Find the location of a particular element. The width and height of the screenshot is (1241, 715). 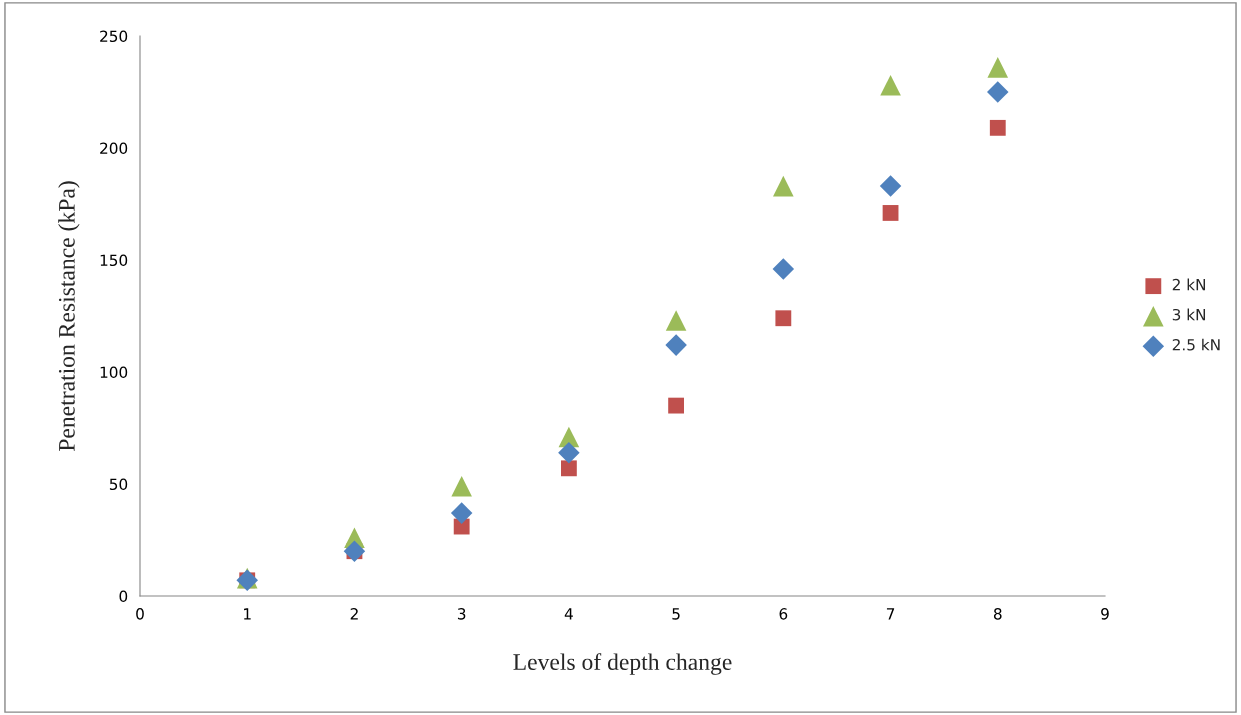

x-axis-title: Levels of depth change is located at coordinates (622, 664).